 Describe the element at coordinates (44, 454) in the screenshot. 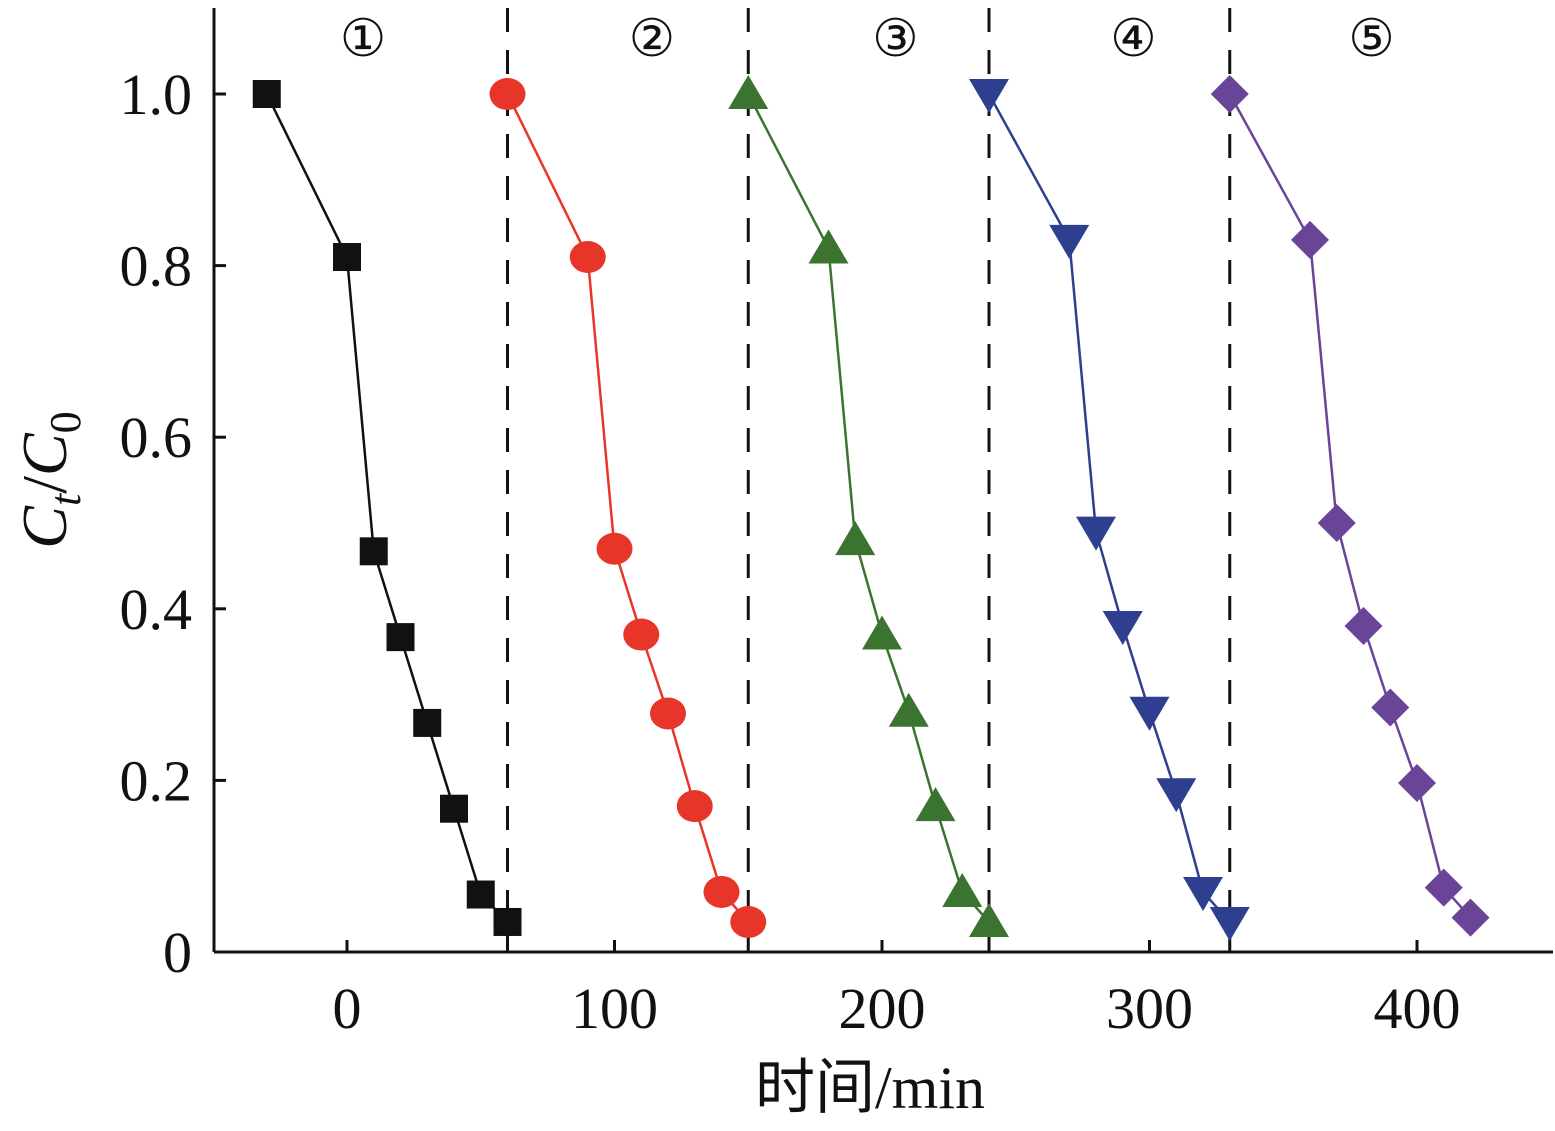

I see `y-title-c0: C` at that location.